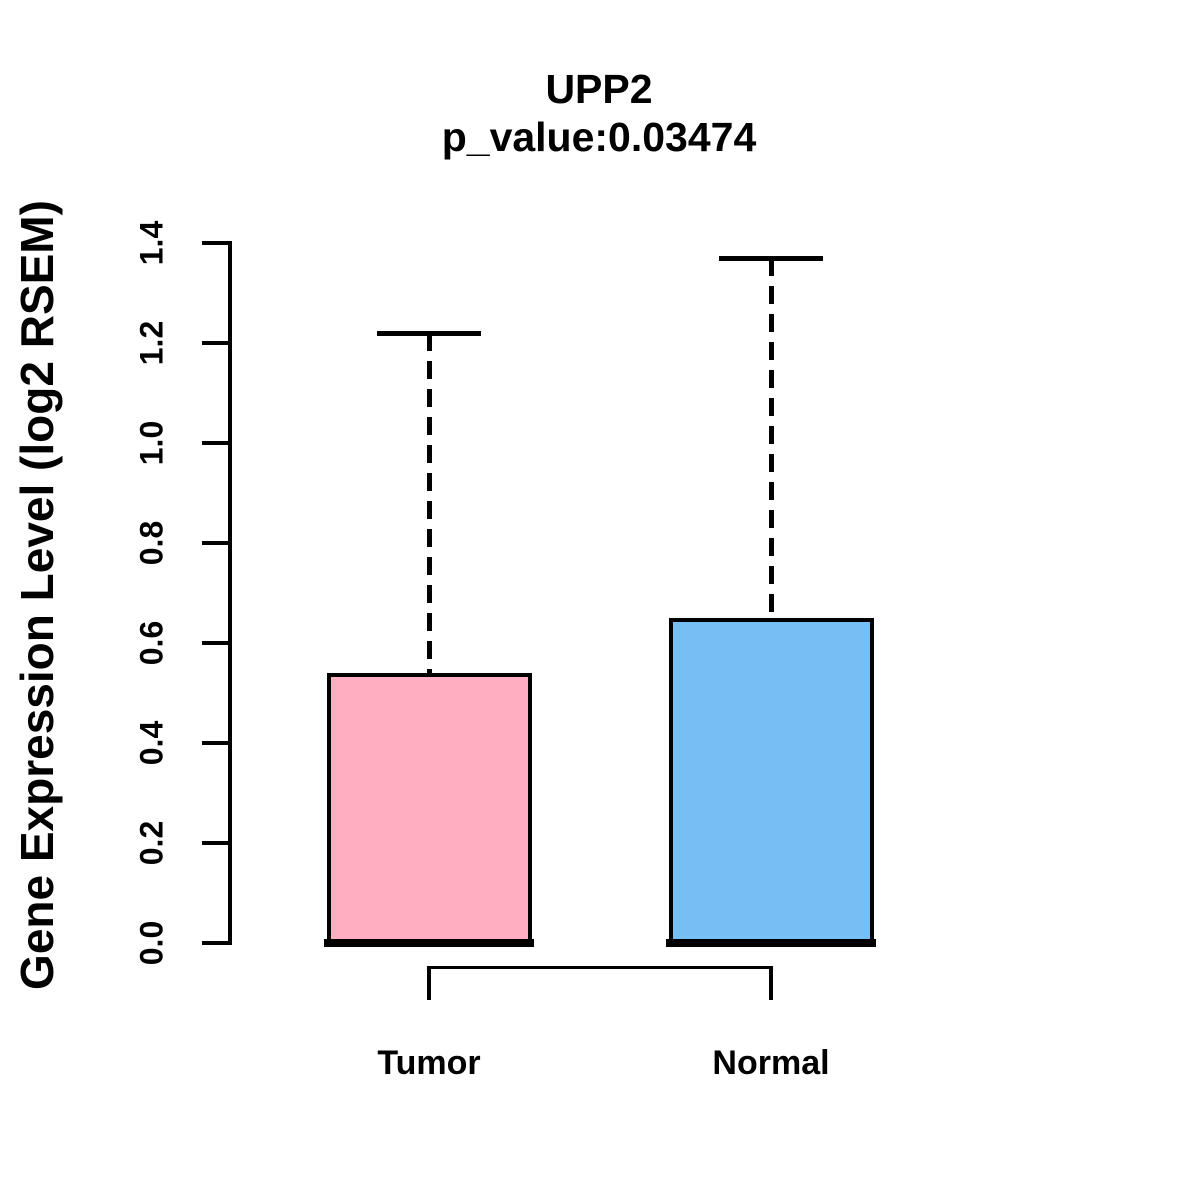  What do you see at coordinates (599, 89) in the screenshot?
I see `chart-title: UPP2` at bounding box center [599, 89].